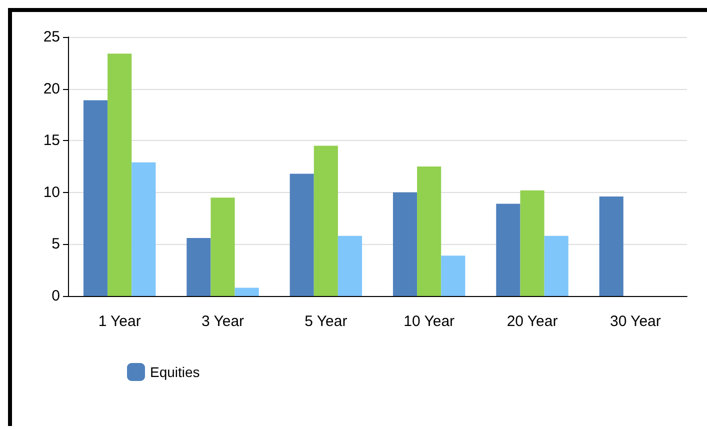 This screenshot has height=430, width=707. I want to click on x-tick-label: 10 Year, so click(429, 321).